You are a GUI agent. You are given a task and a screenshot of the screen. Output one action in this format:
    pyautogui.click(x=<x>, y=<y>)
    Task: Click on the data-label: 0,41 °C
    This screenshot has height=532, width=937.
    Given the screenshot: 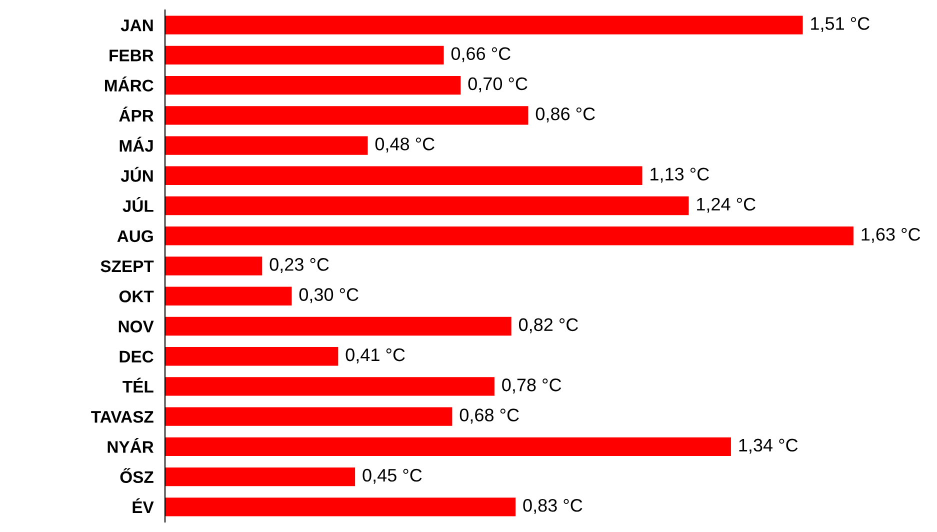 What is the action you would take?
    pyautogui.click(x=375, y=356)
    